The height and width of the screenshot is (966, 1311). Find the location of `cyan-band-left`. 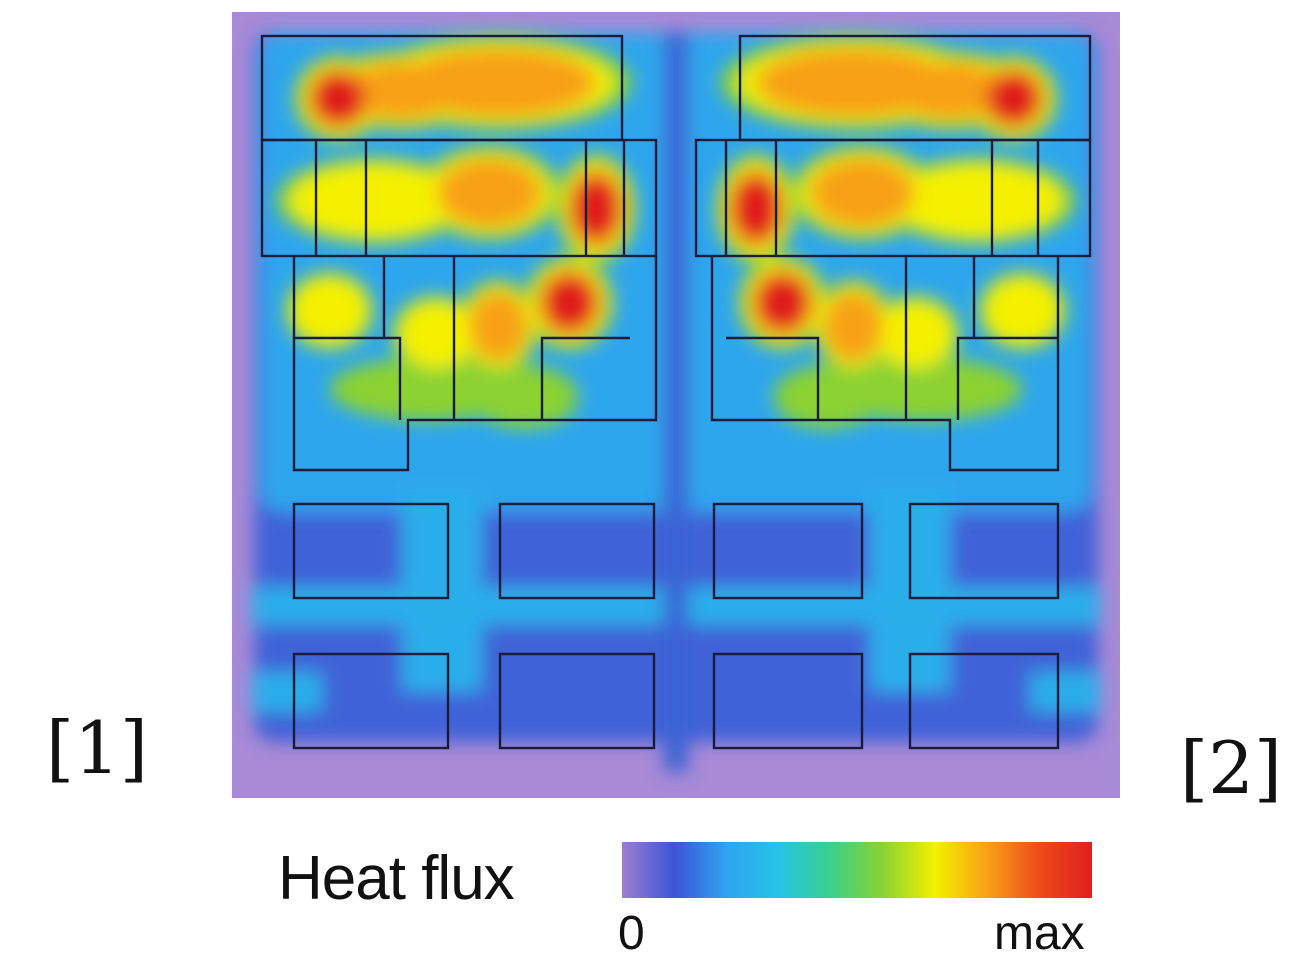

cyan-band-left is located at coordinates (287, 692).